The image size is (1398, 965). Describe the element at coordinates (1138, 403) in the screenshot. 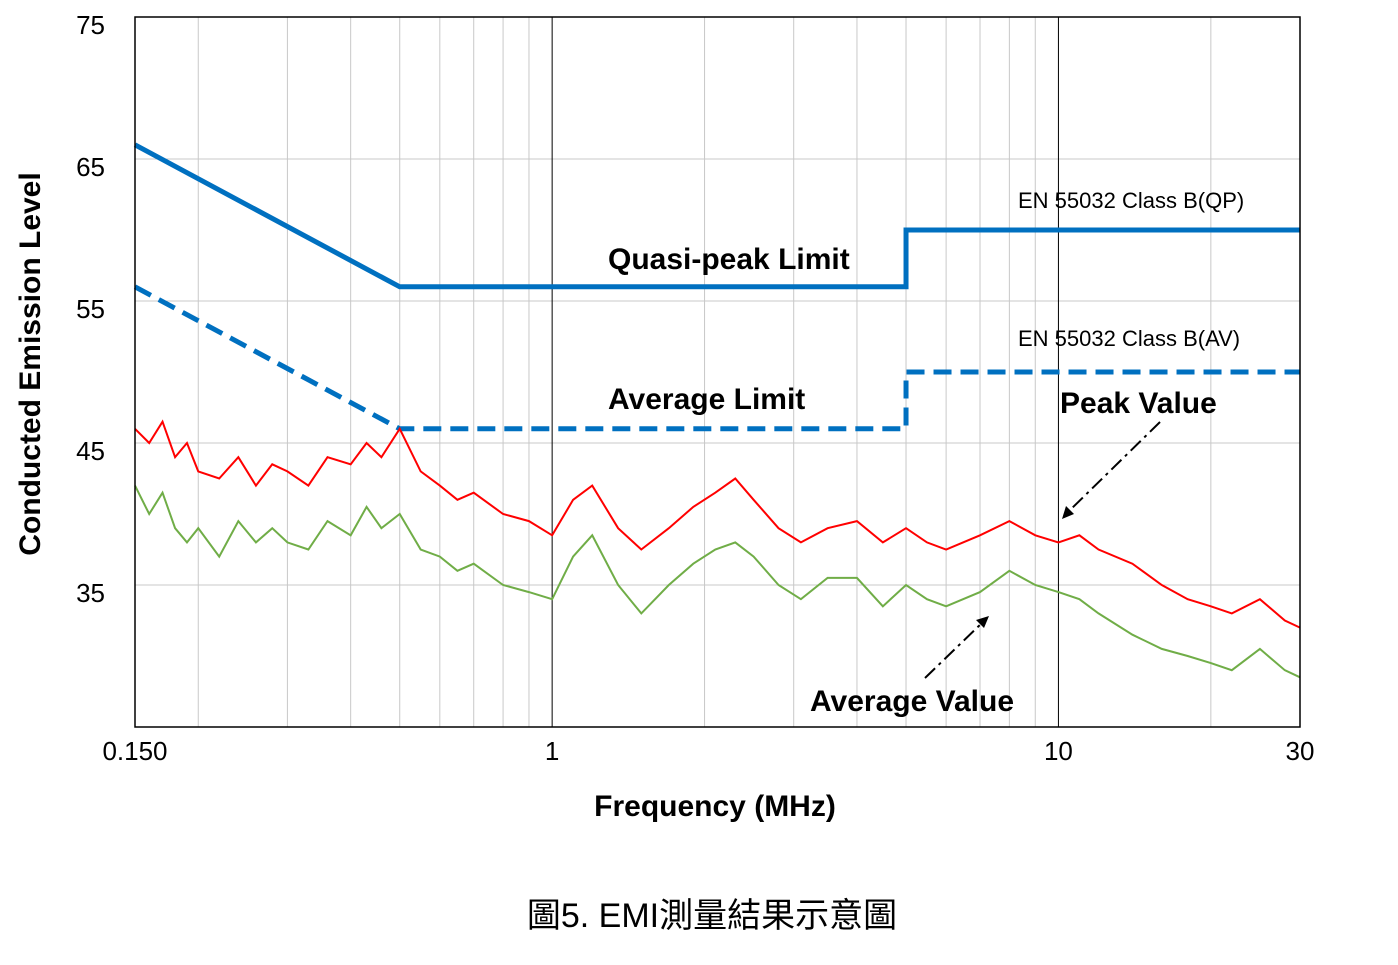

I see `series-label: Peak Value` at that location.